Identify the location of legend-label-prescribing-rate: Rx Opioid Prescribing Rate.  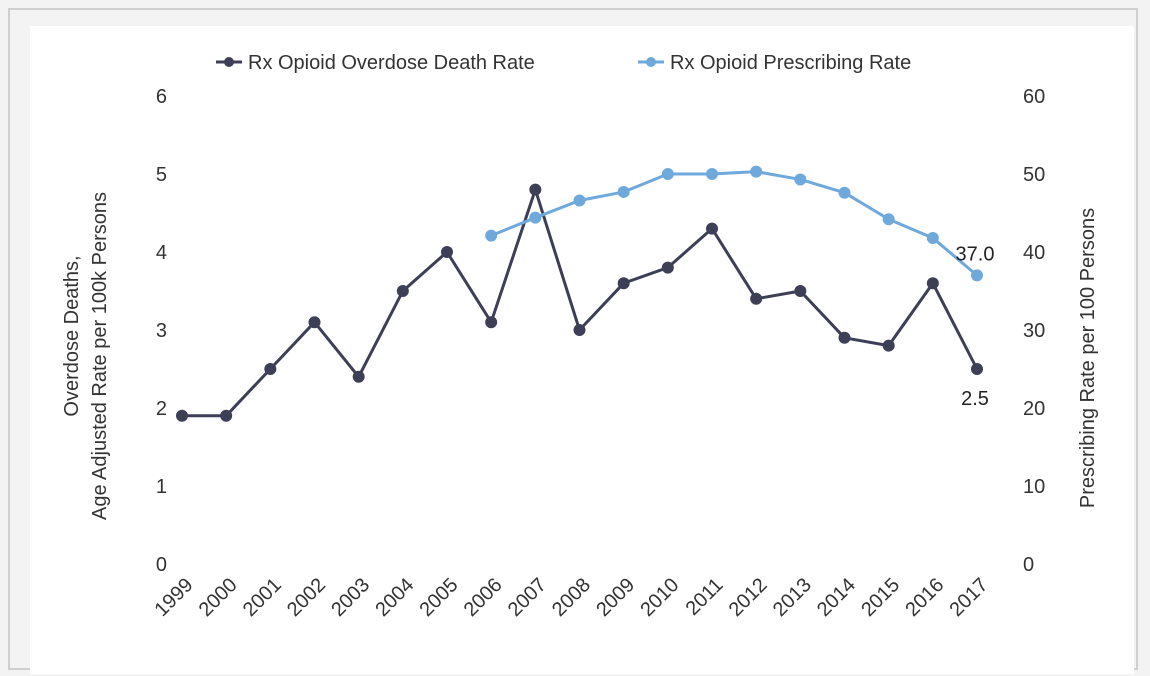
(790, 63).